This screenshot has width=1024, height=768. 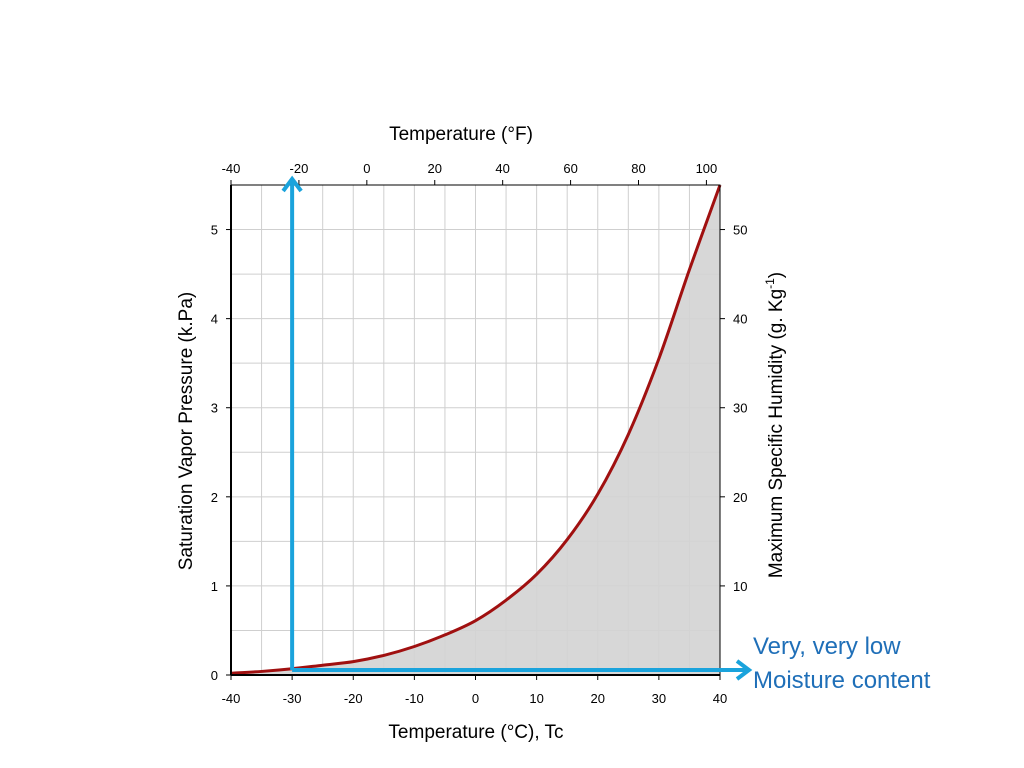 What do you see at coordinates (214, 586) in the screenshot?
I see `left-tick-label: 1` at bounding box center [214, 586].